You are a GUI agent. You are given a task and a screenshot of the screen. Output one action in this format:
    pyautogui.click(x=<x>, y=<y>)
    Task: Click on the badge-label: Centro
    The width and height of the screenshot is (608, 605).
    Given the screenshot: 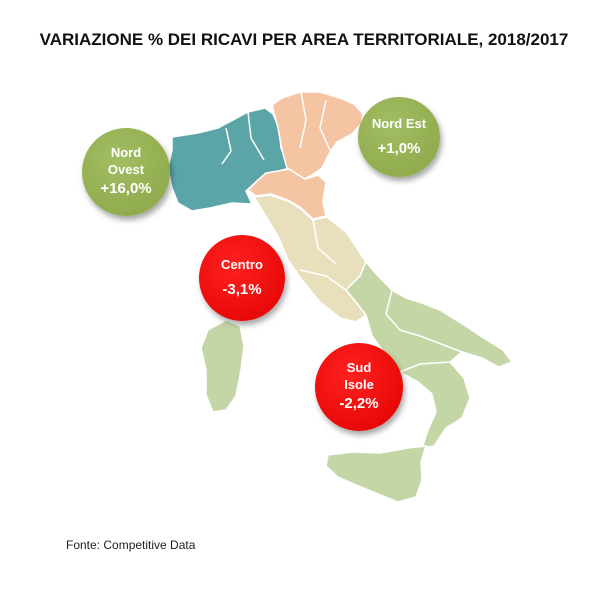 What is the action you would take?
    pyautogui.click(x=242, y=264)
    